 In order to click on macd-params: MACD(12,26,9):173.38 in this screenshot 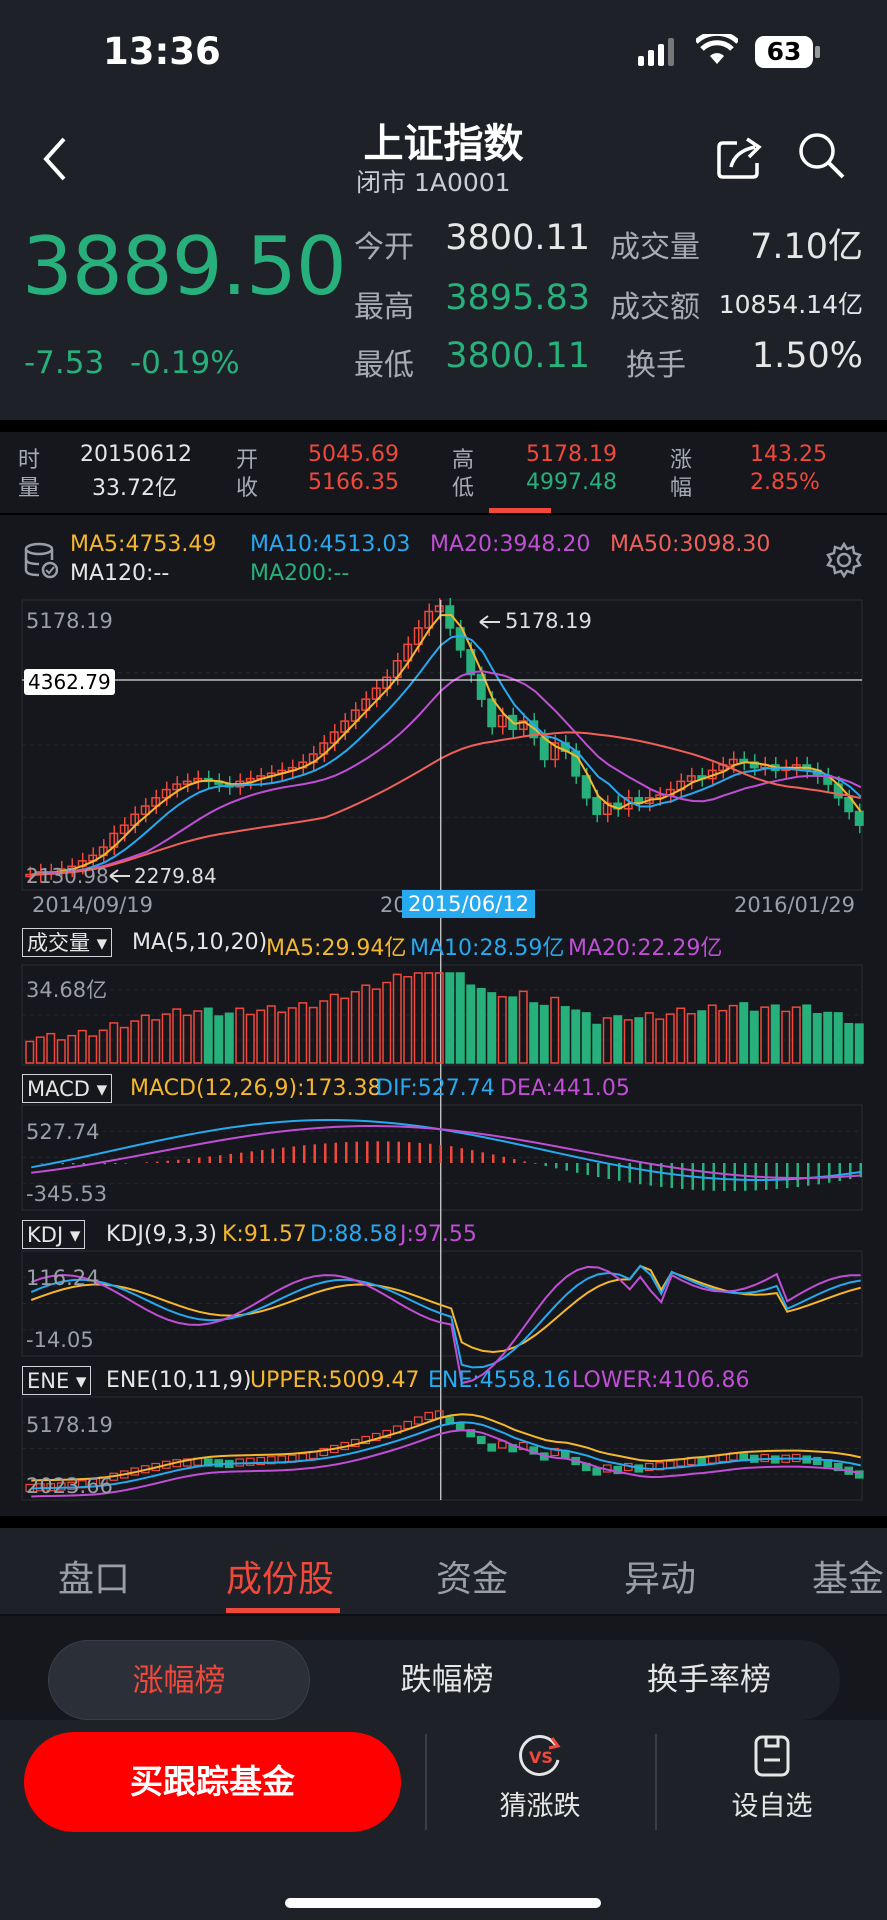, I will do `click(256, 1088)`.